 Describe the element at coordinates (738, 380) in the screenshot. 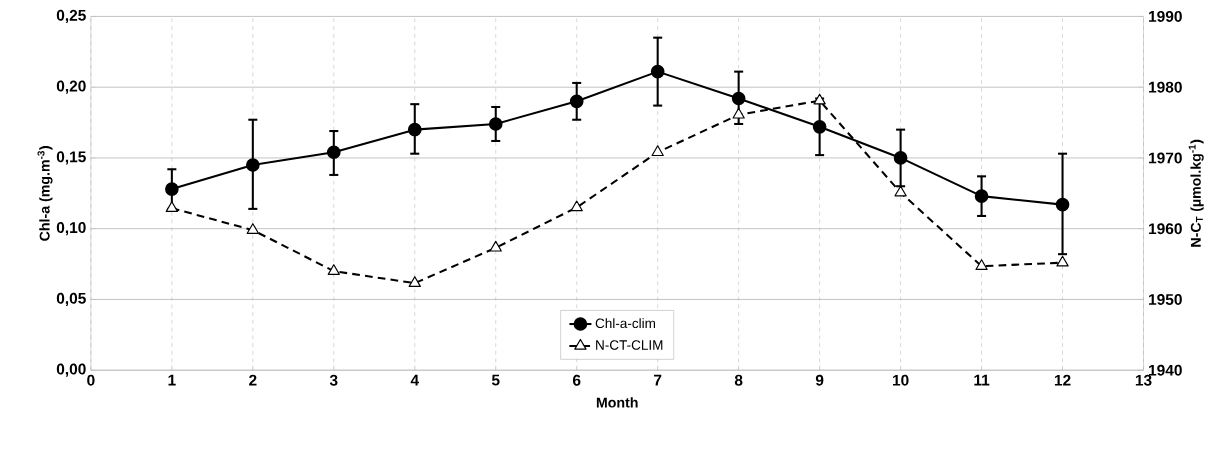

I see `x-tick-label: 8` at that location.